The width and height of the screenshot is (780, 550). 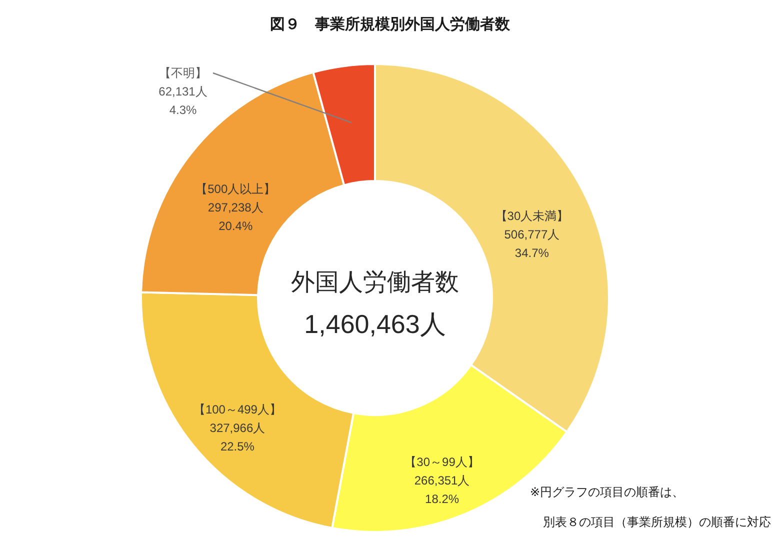 What do you see at coordinates (375, 282) in the screenshot?
I see `text: 外国人労働者数` at bounding box center [375, 282].